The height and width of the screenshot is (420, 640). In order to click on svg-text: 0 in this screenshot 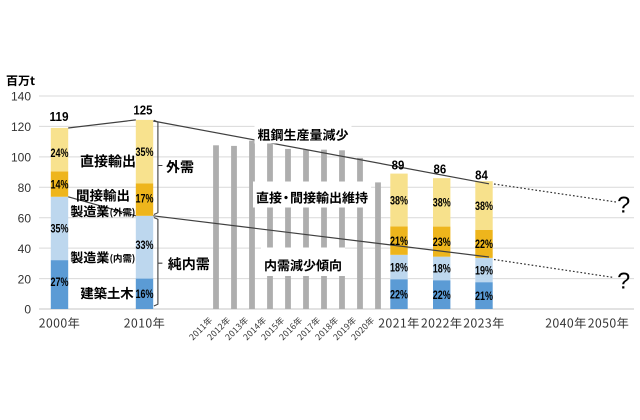, I will do `click(27, 310)`.